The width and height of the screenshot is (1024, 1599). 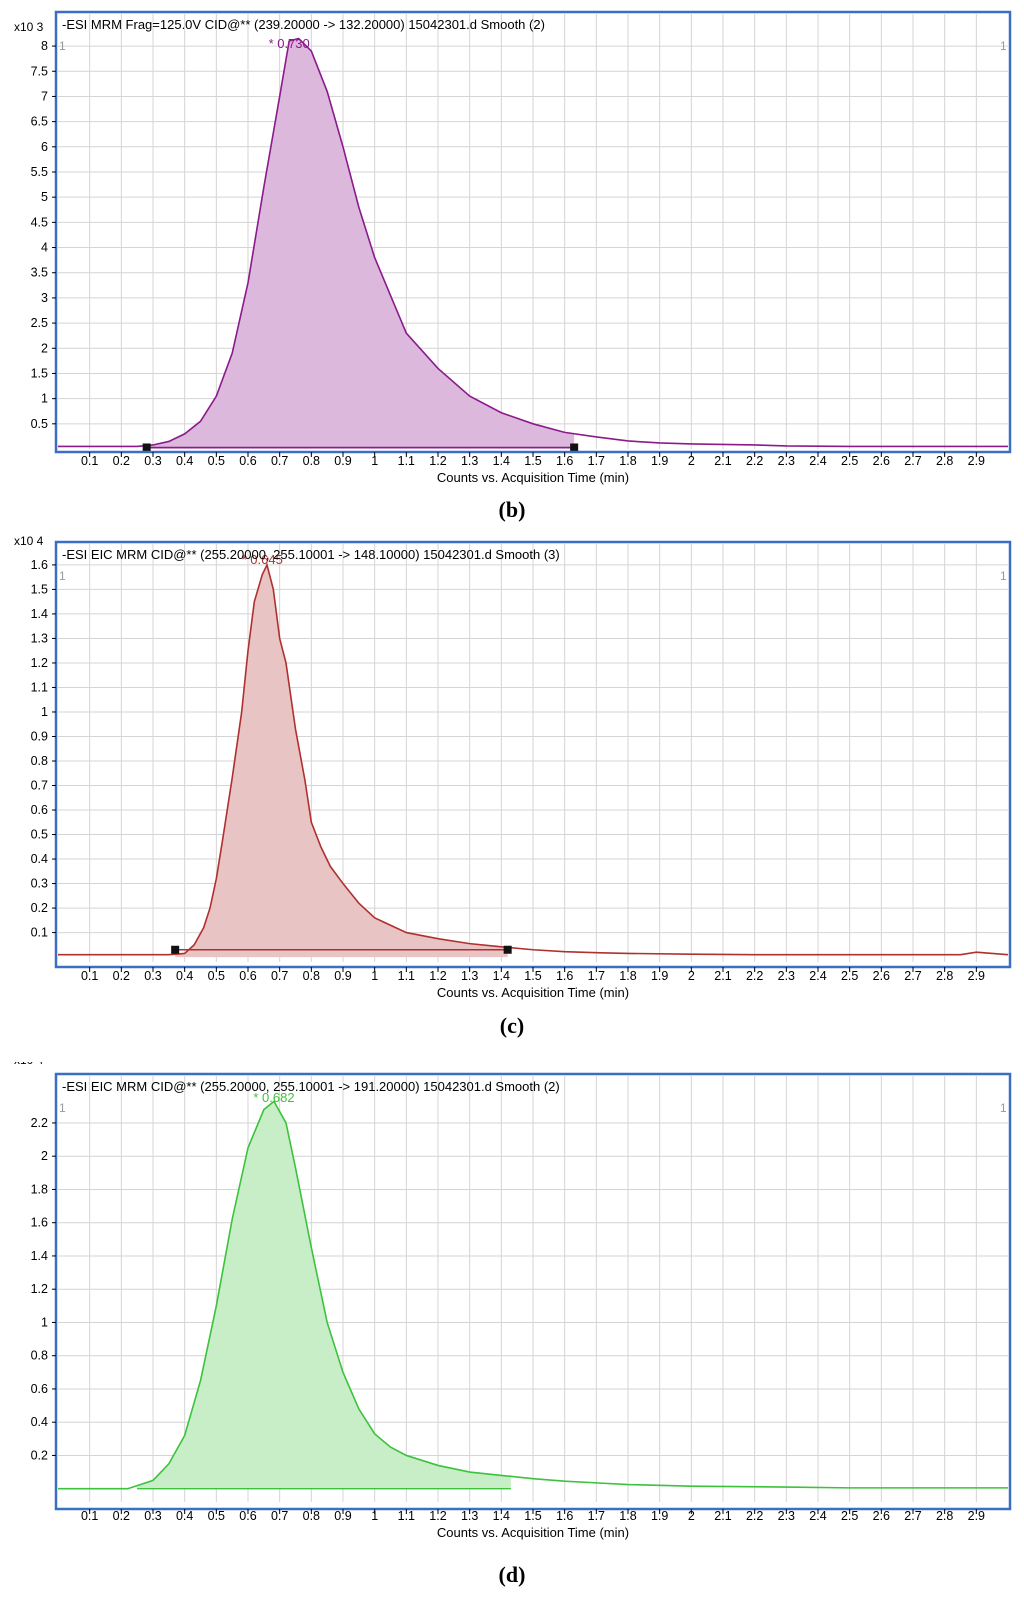 I want to click on x-tick-label: 1.6, so click(x=564, y=976).